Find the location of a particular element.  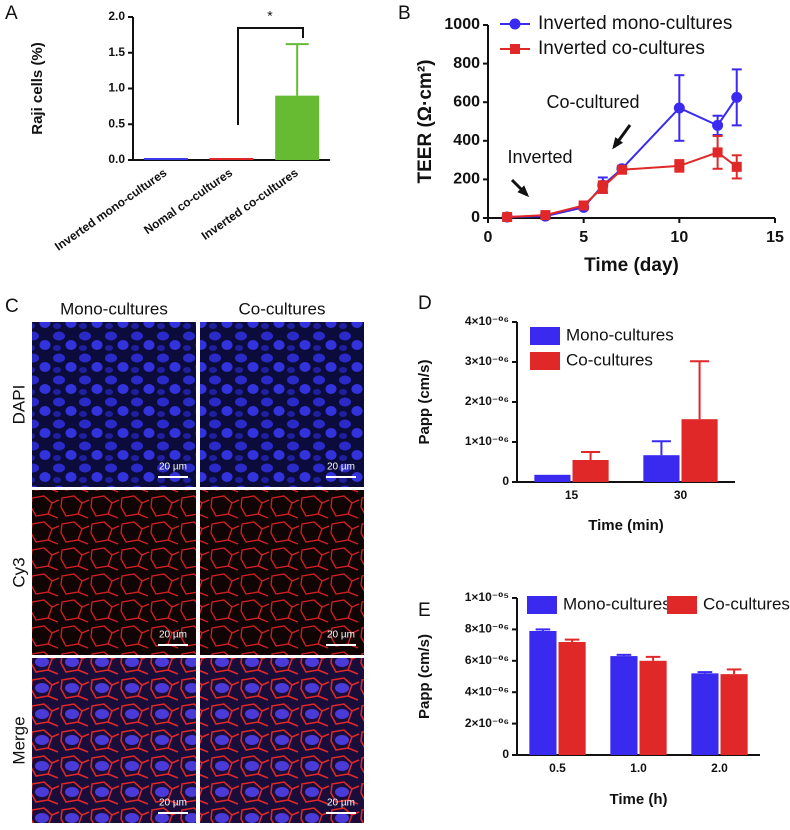

x-tick-label: 10 is located at coordinates (679, 237).